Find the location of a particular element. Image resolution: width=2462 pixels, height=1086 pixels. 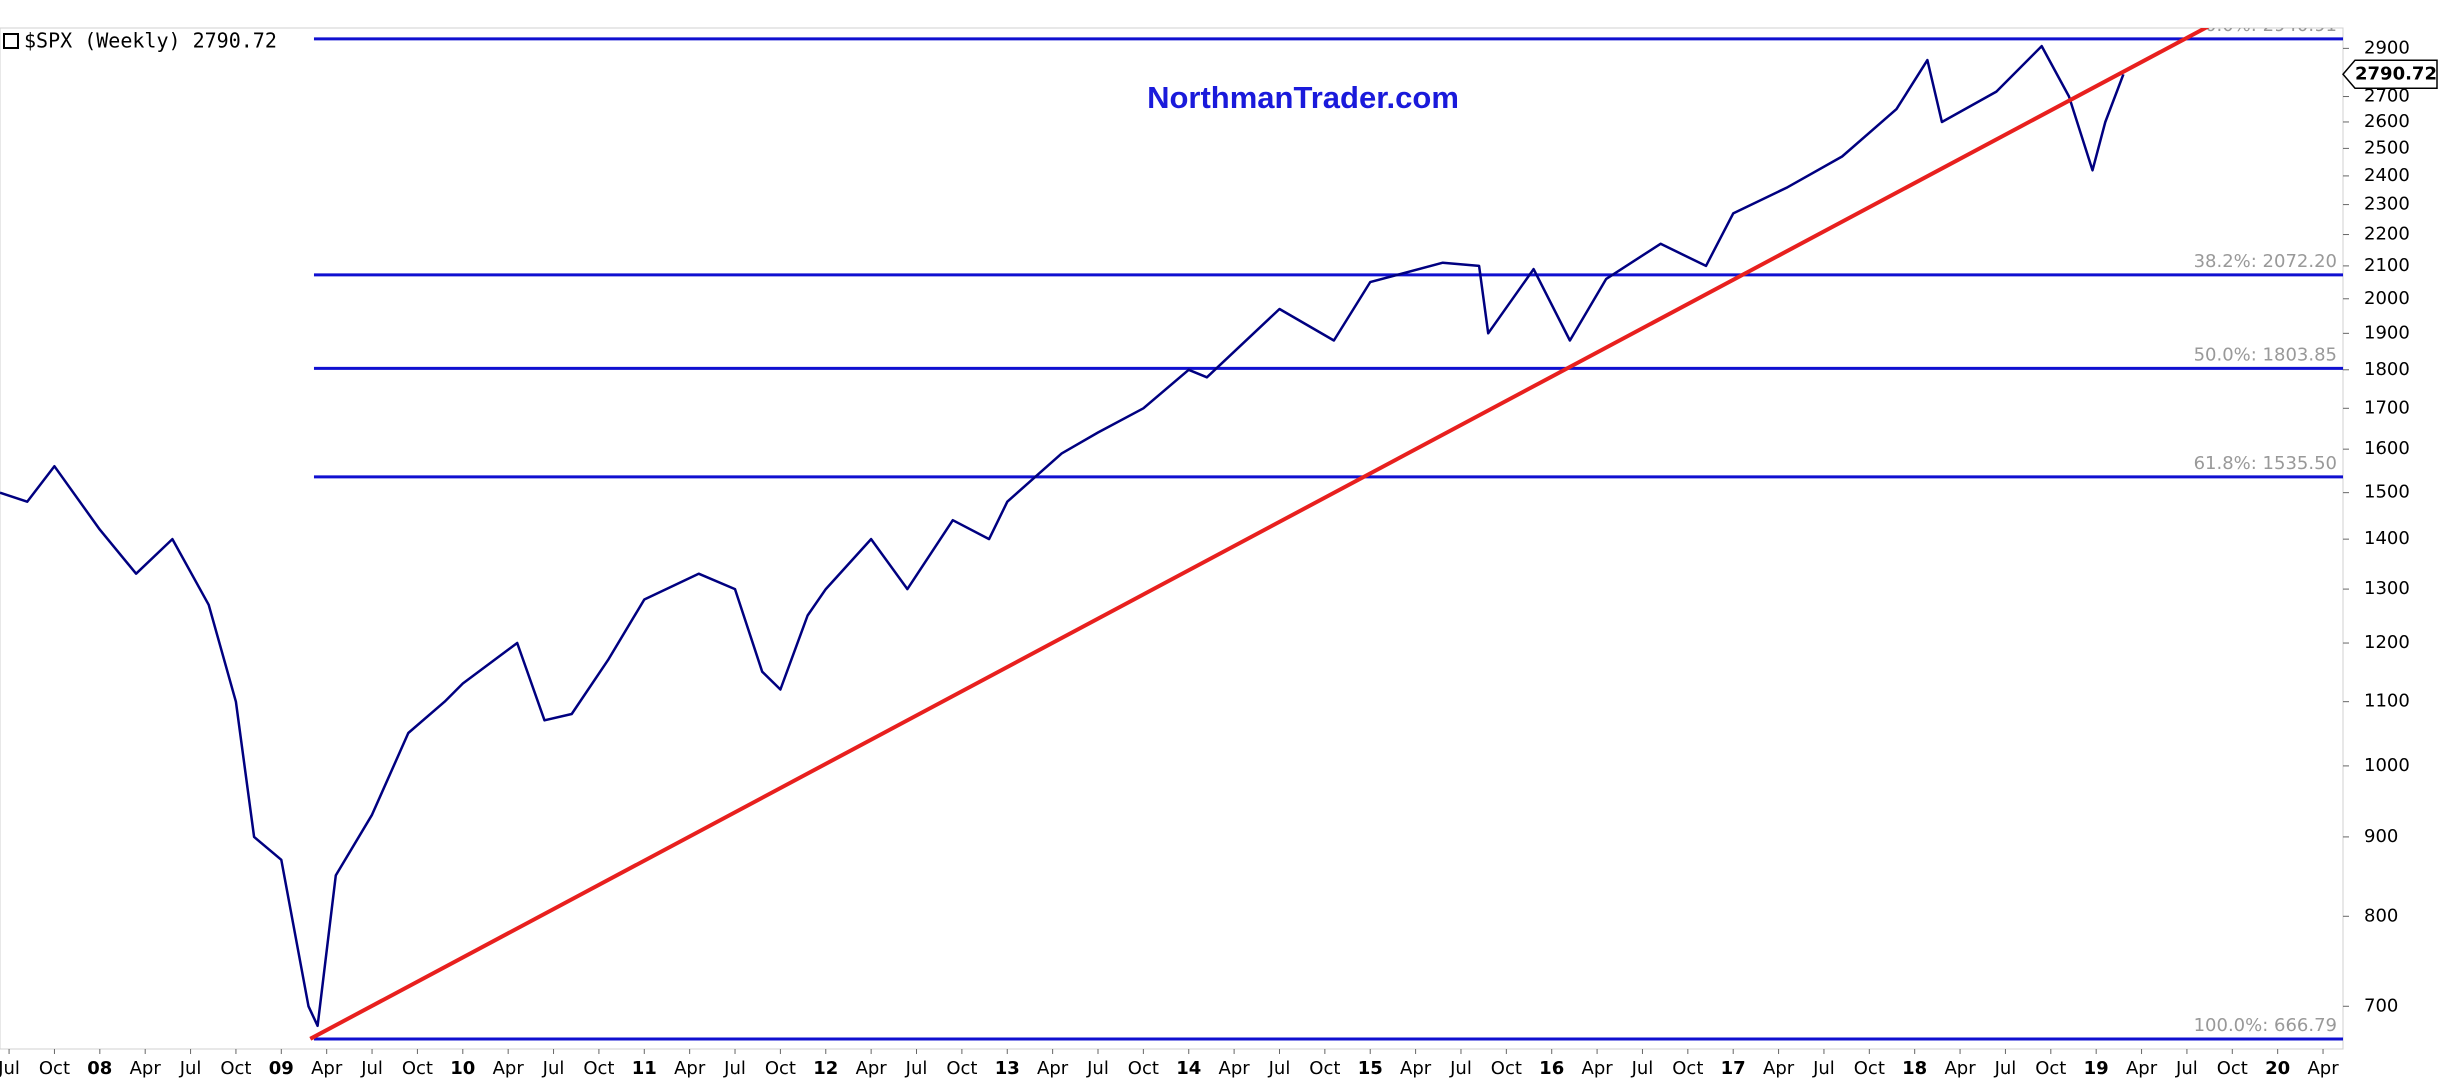

last-price-box is located at coordinates (2390, 74).